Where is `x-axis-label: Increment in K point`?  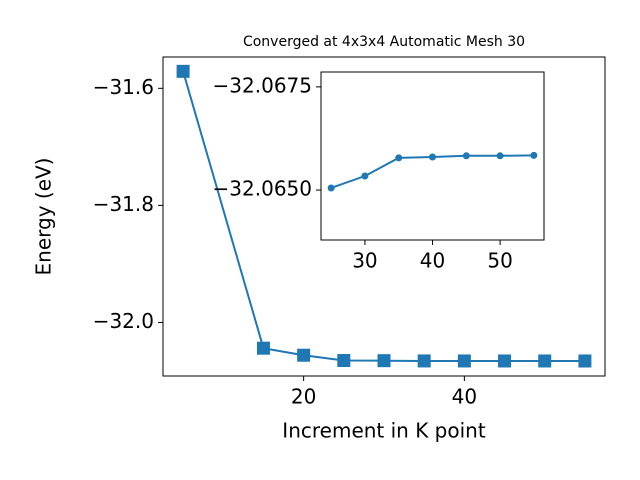 x-axis-label: Increment in K point is located at coordinates (384, 431).